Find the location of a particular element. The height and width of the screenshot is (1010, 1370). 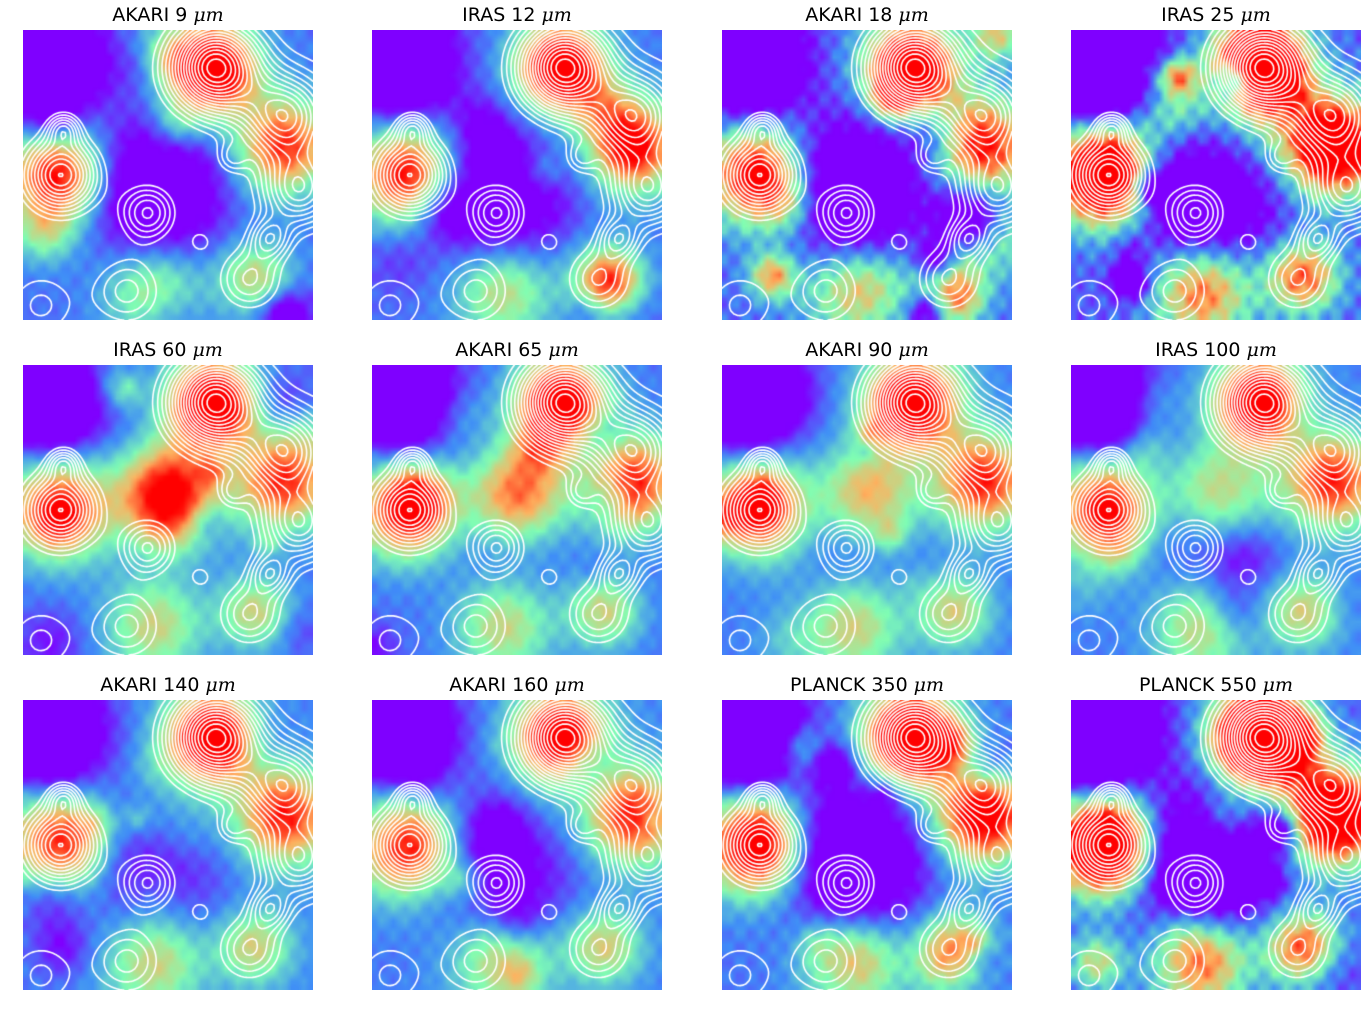

wavelength-label: 60 is located at coordinates (174, 350).